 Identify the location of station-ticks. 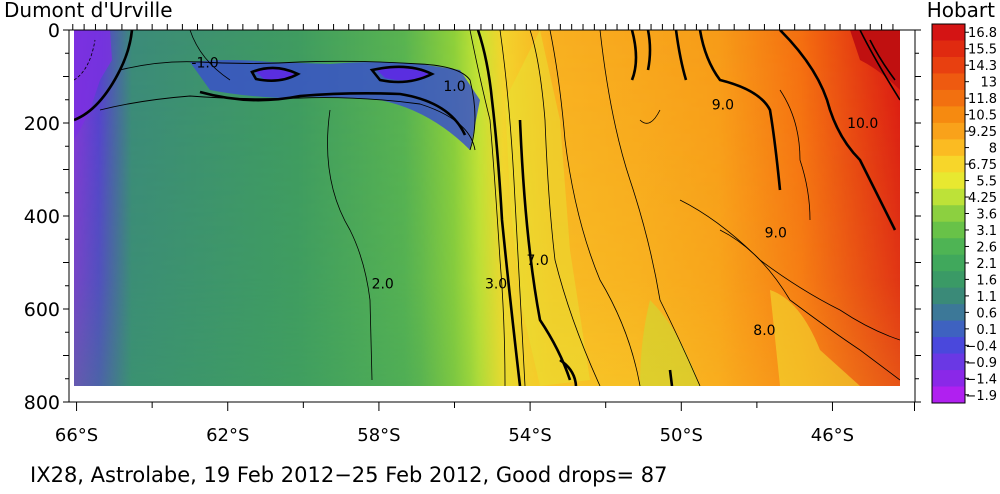
(483, 27).